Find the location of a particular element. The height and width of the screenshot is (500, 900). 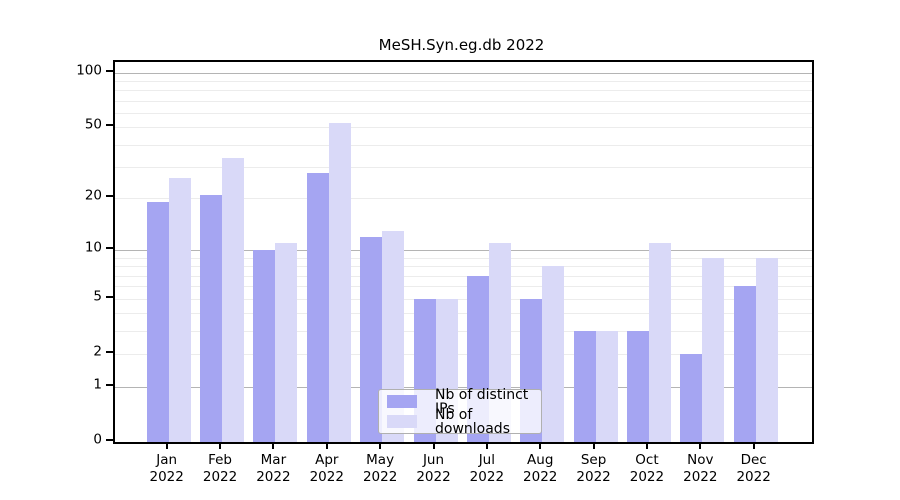

y-tick-label: 1 is located at coordinates (97, 383).